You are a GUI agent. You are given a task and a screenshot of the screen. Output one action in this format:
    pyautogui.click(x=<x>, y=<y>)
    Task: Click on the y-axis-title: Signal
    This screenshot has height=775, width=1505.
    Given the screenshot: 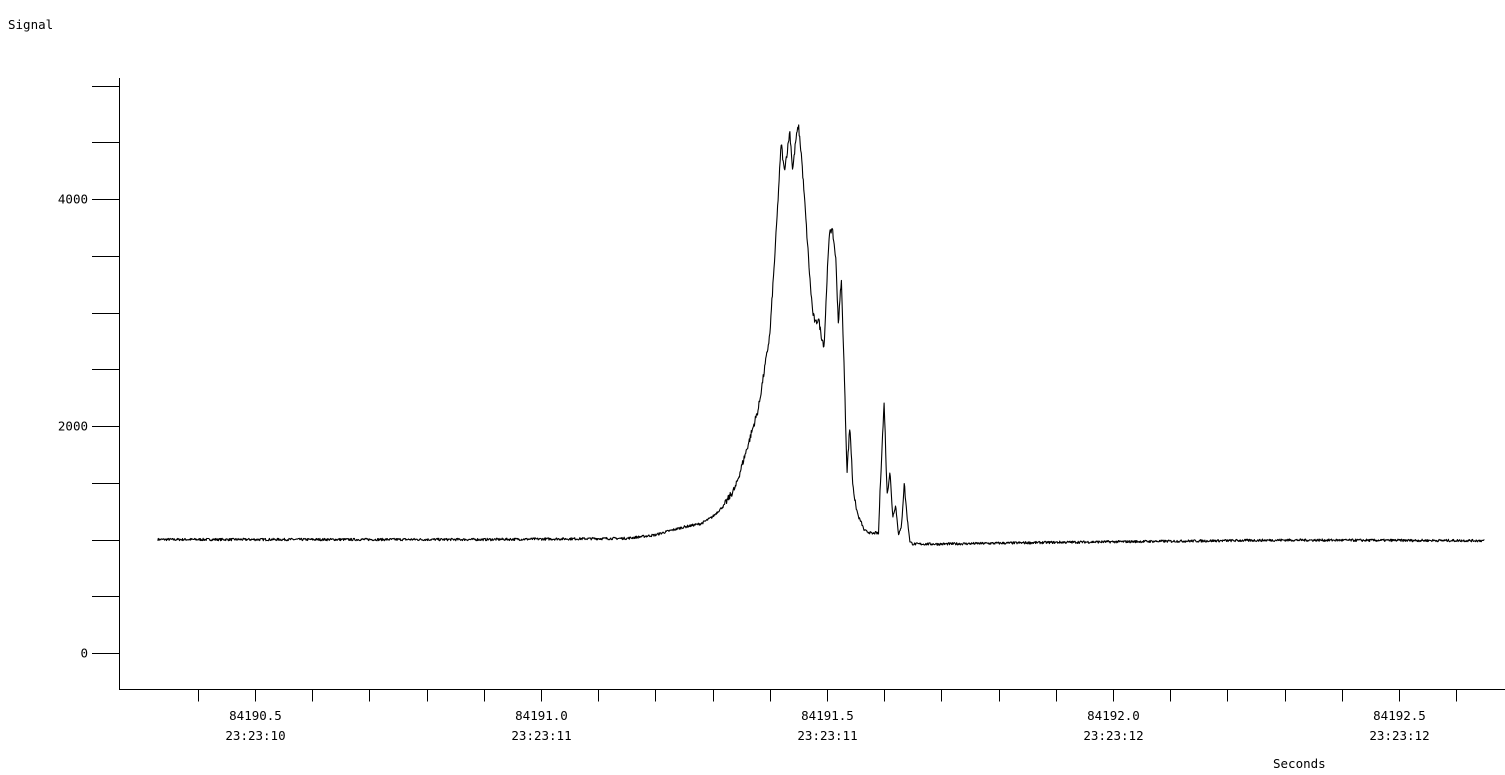 What is the action you would take?
    pyautogui.click(x=30, y=24)
    